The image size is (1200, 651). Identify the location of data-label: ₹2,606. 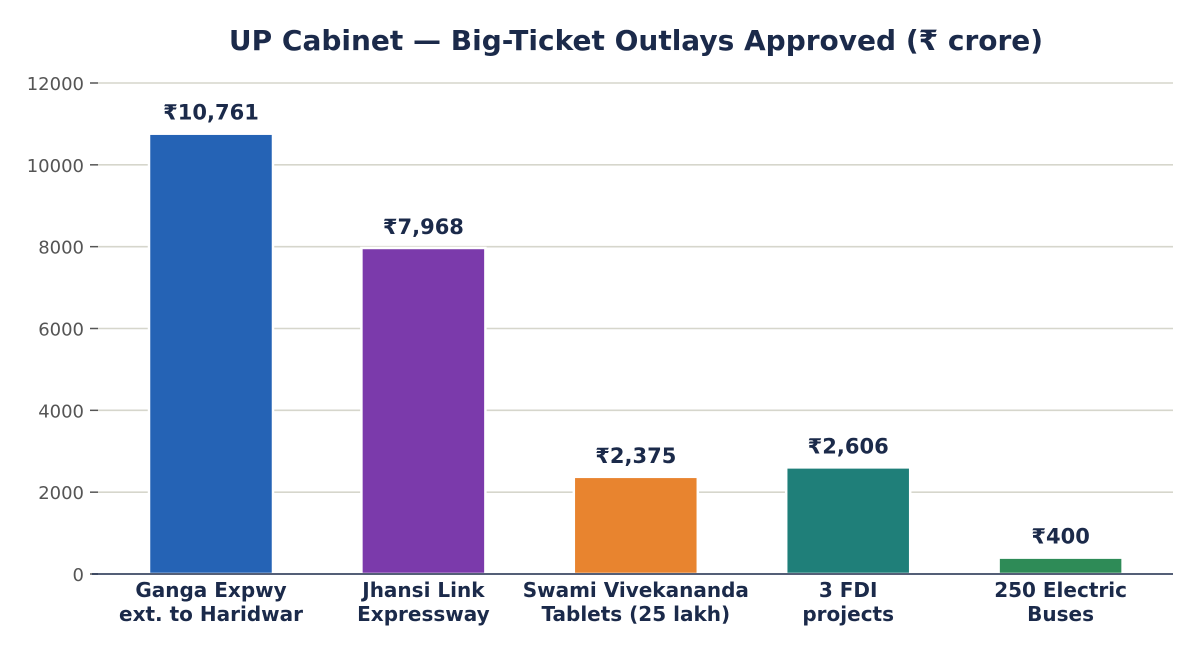
(848, 446).